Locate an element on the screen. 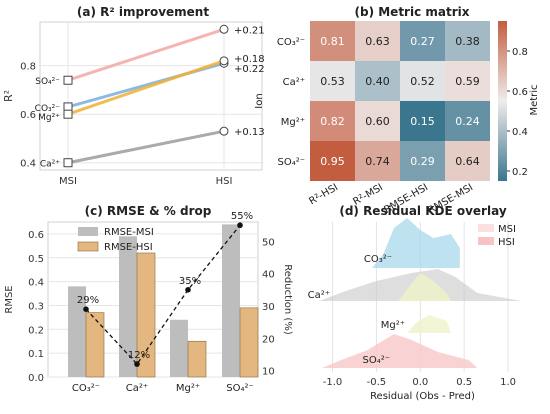  cell-value: 0.82 is located at coordinates (332, 121).